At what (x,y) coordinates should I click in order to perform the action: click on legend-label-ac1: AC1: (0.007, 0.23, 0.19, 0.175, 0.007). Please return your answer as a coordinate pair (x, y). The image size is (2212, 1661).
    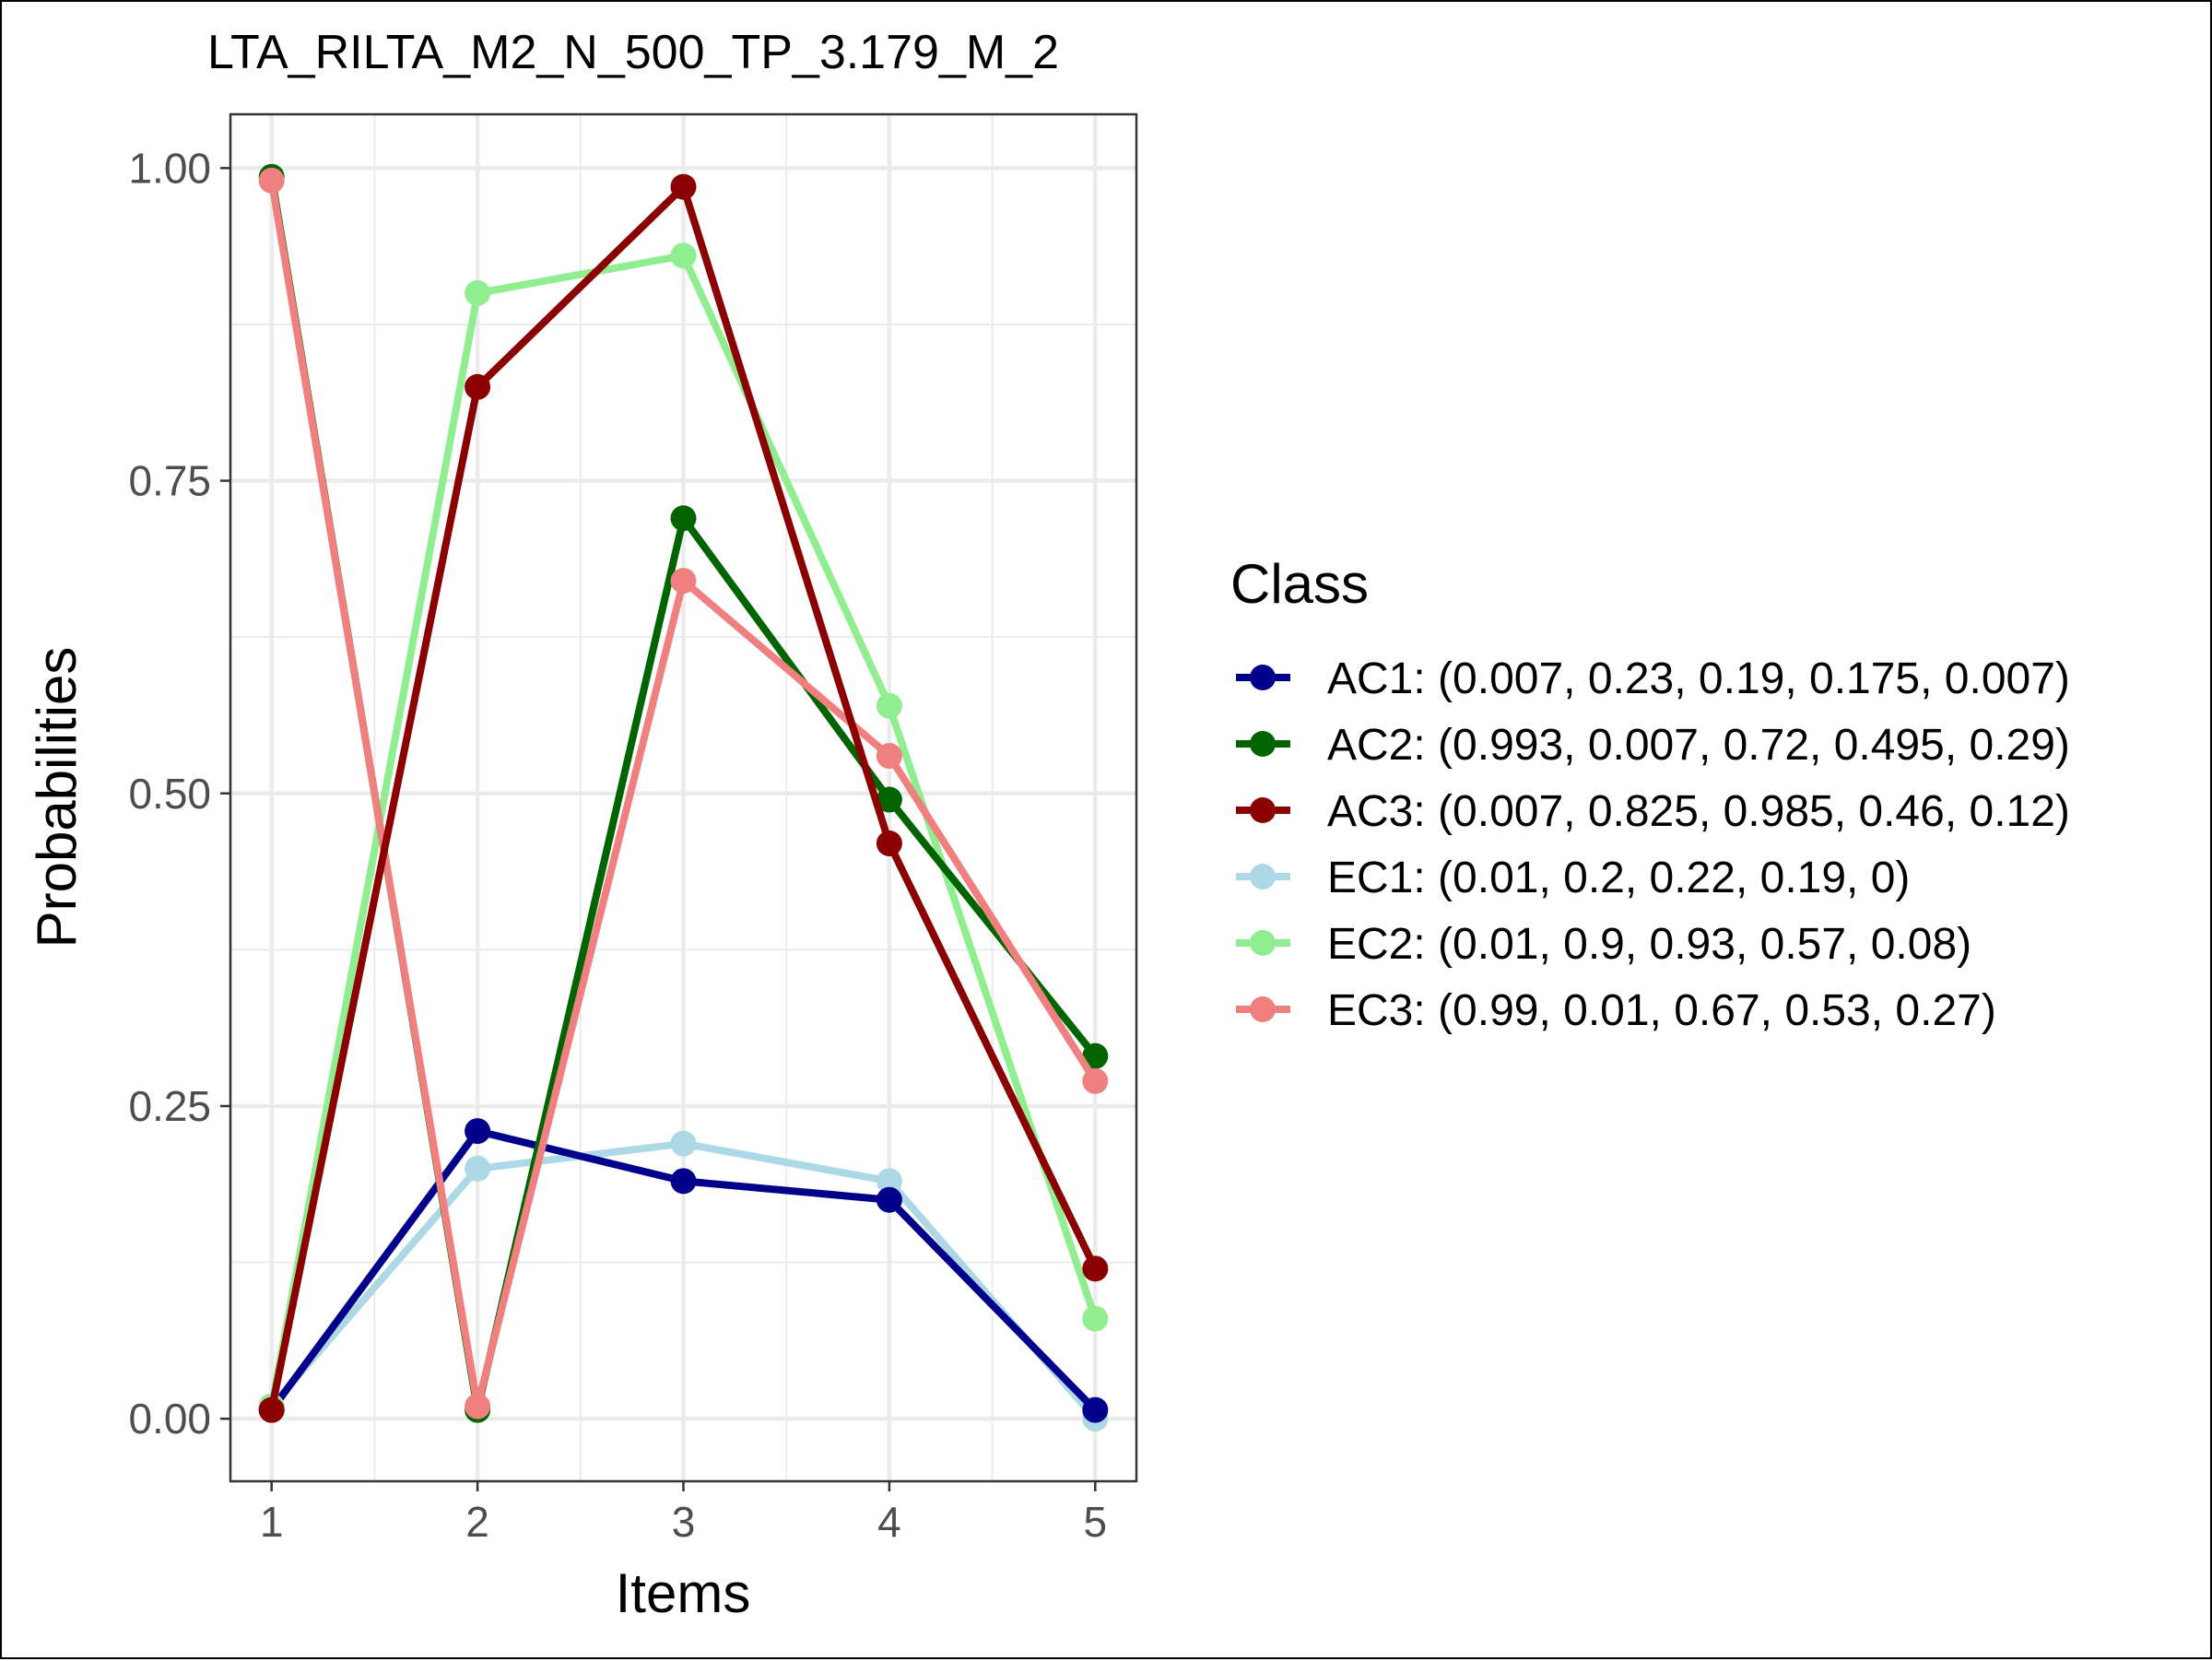
    Looking at the image, I should click on (1698, 678).